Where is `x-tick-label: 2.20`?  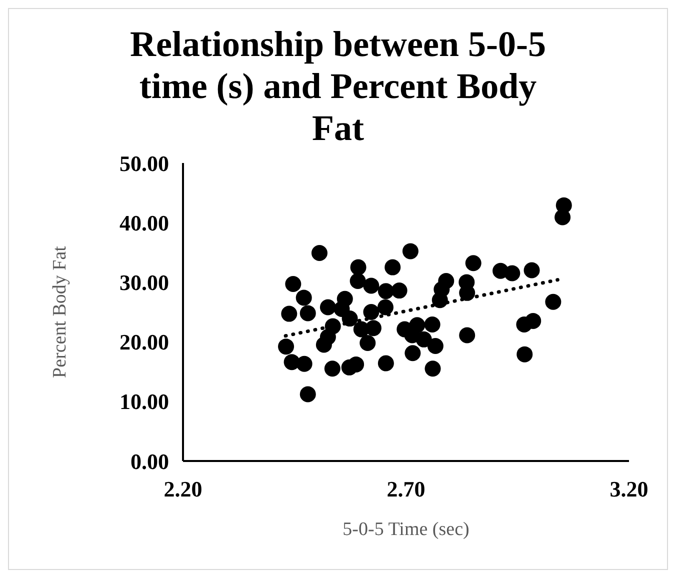 x-tick-label: 2.20 is located at coordinates (183, 489).